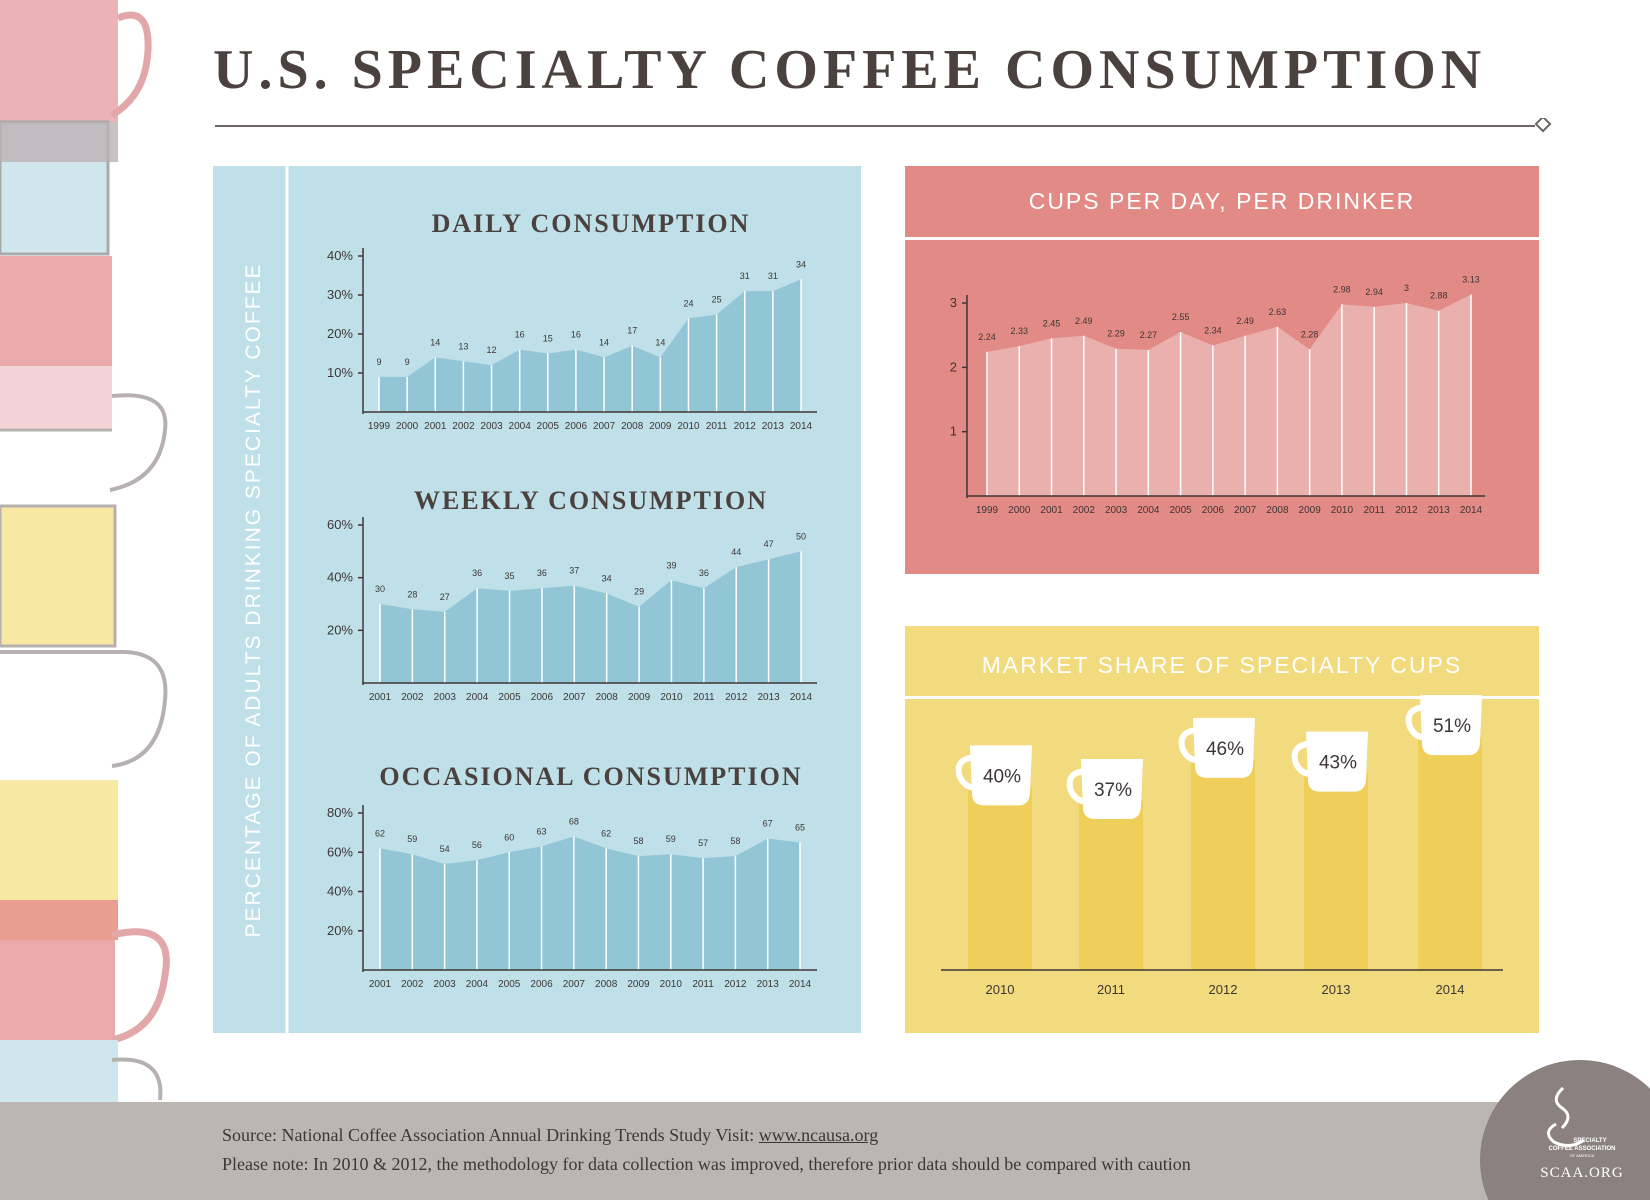 This screenshot has height=1200, width=1650. I want to click on x-tick-label: 1999, so click(379, 426).